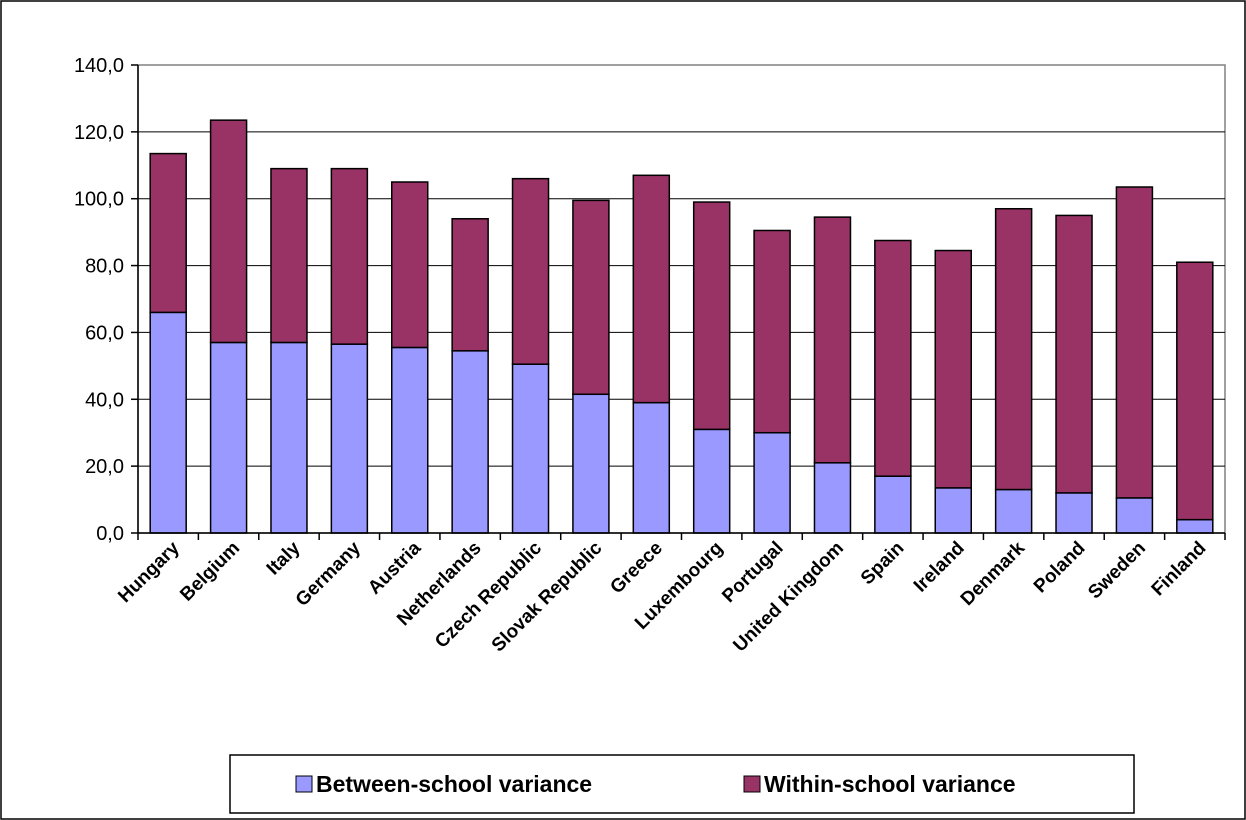 The image size is (1246, 820). What do you see at coordinates (99, 66) in the screenshot?
I see `y-tick-label: 140,0` at bounding box center [99, 66].